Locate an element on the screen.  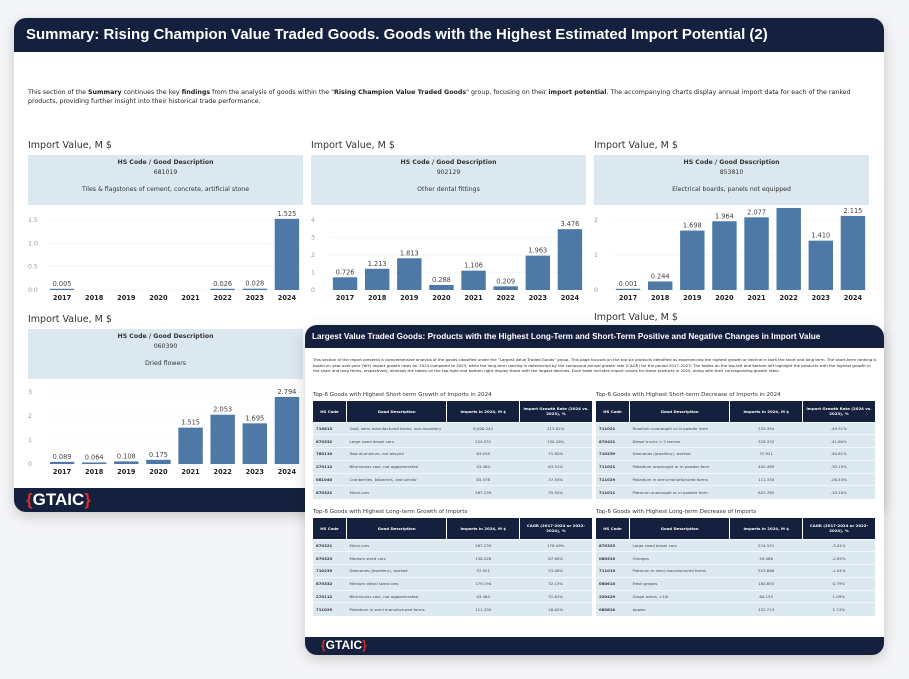
data-label: 1.213 is located at coordinates (377, 264).